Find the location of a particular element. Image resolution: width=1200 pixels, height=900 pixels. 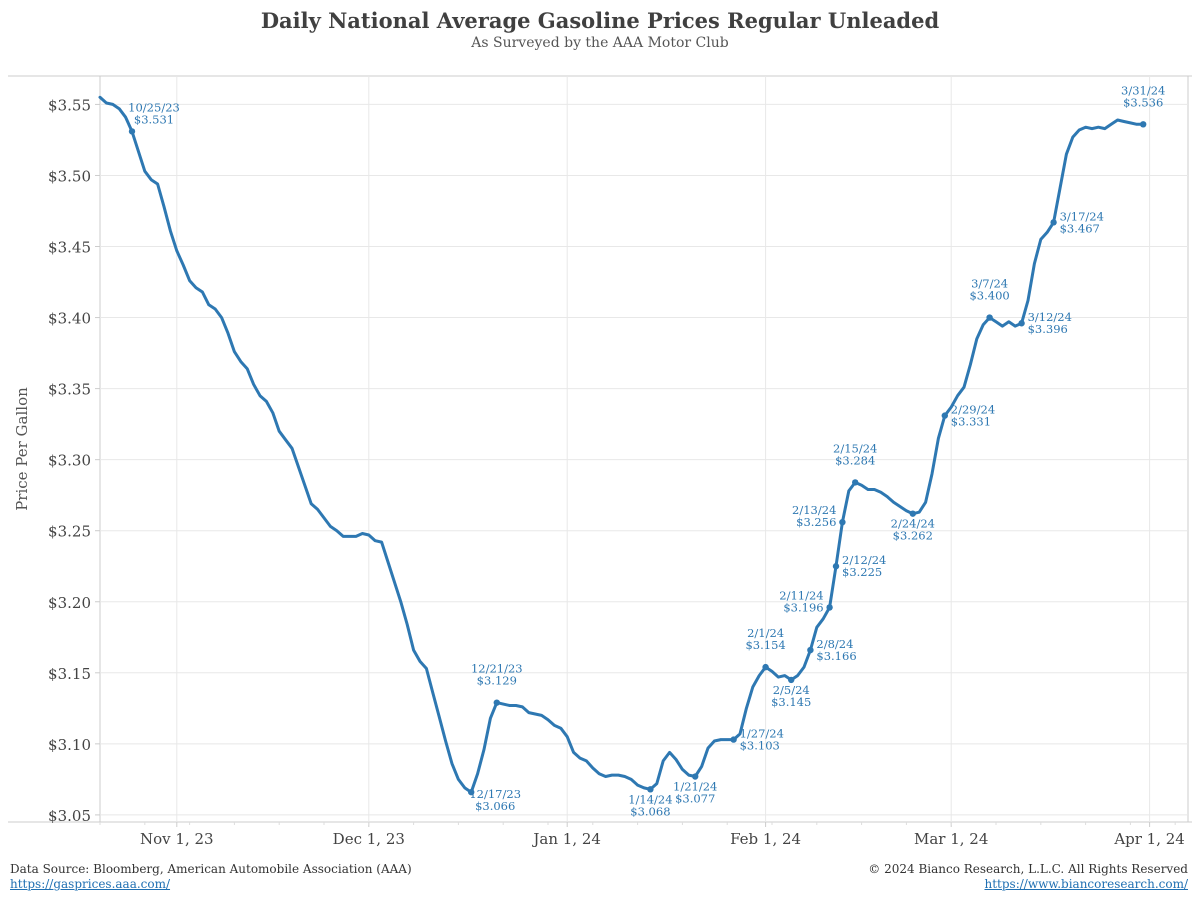

annotation-date: 2/29/24 is located at coordinates (973, 410).